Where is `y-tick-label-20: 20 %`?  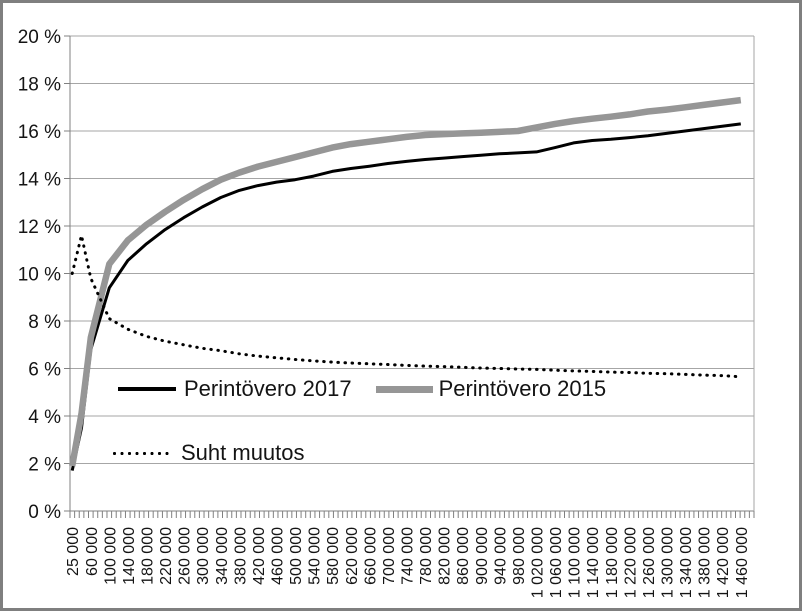
y-tick-label-20: 20 % is located at coordinates (39, 37).